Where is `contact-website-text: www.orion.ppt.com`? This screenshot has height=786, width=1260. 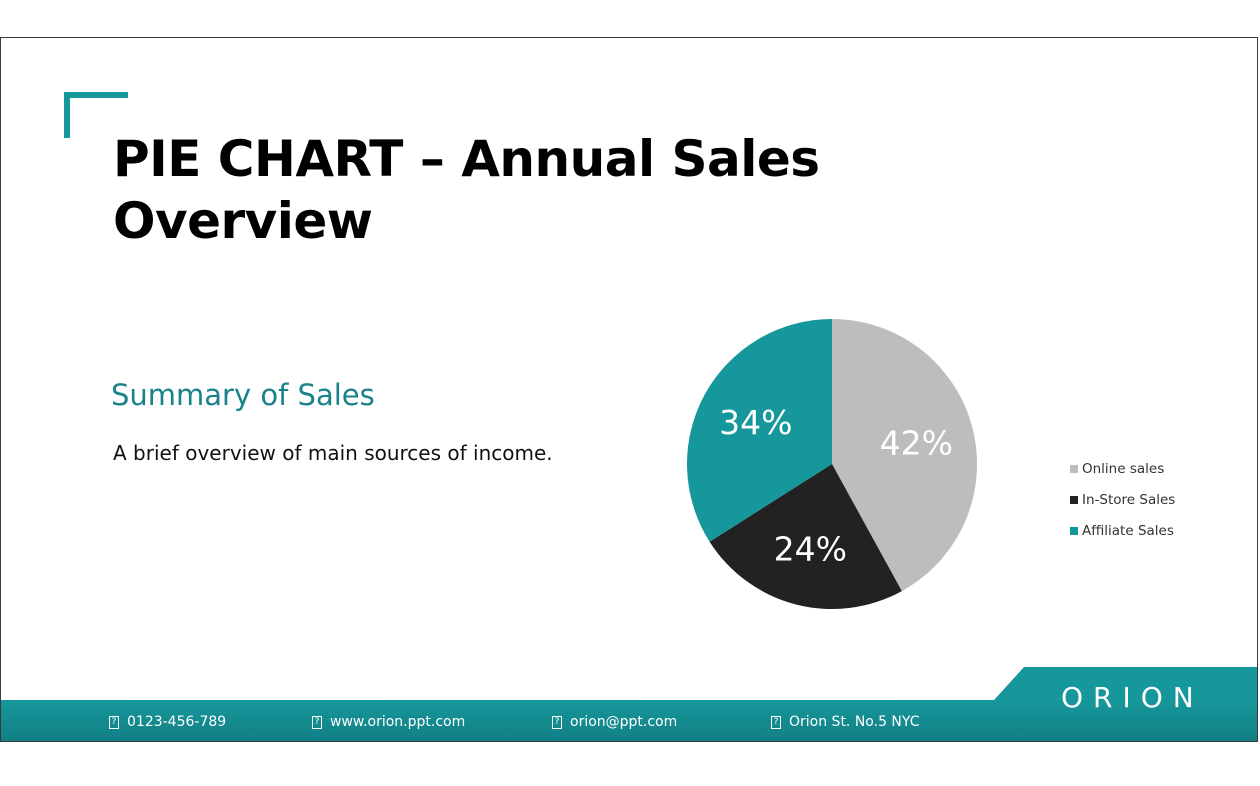
contact-website-text: www.orion.ppt.com is located at coordinates (398, 722).